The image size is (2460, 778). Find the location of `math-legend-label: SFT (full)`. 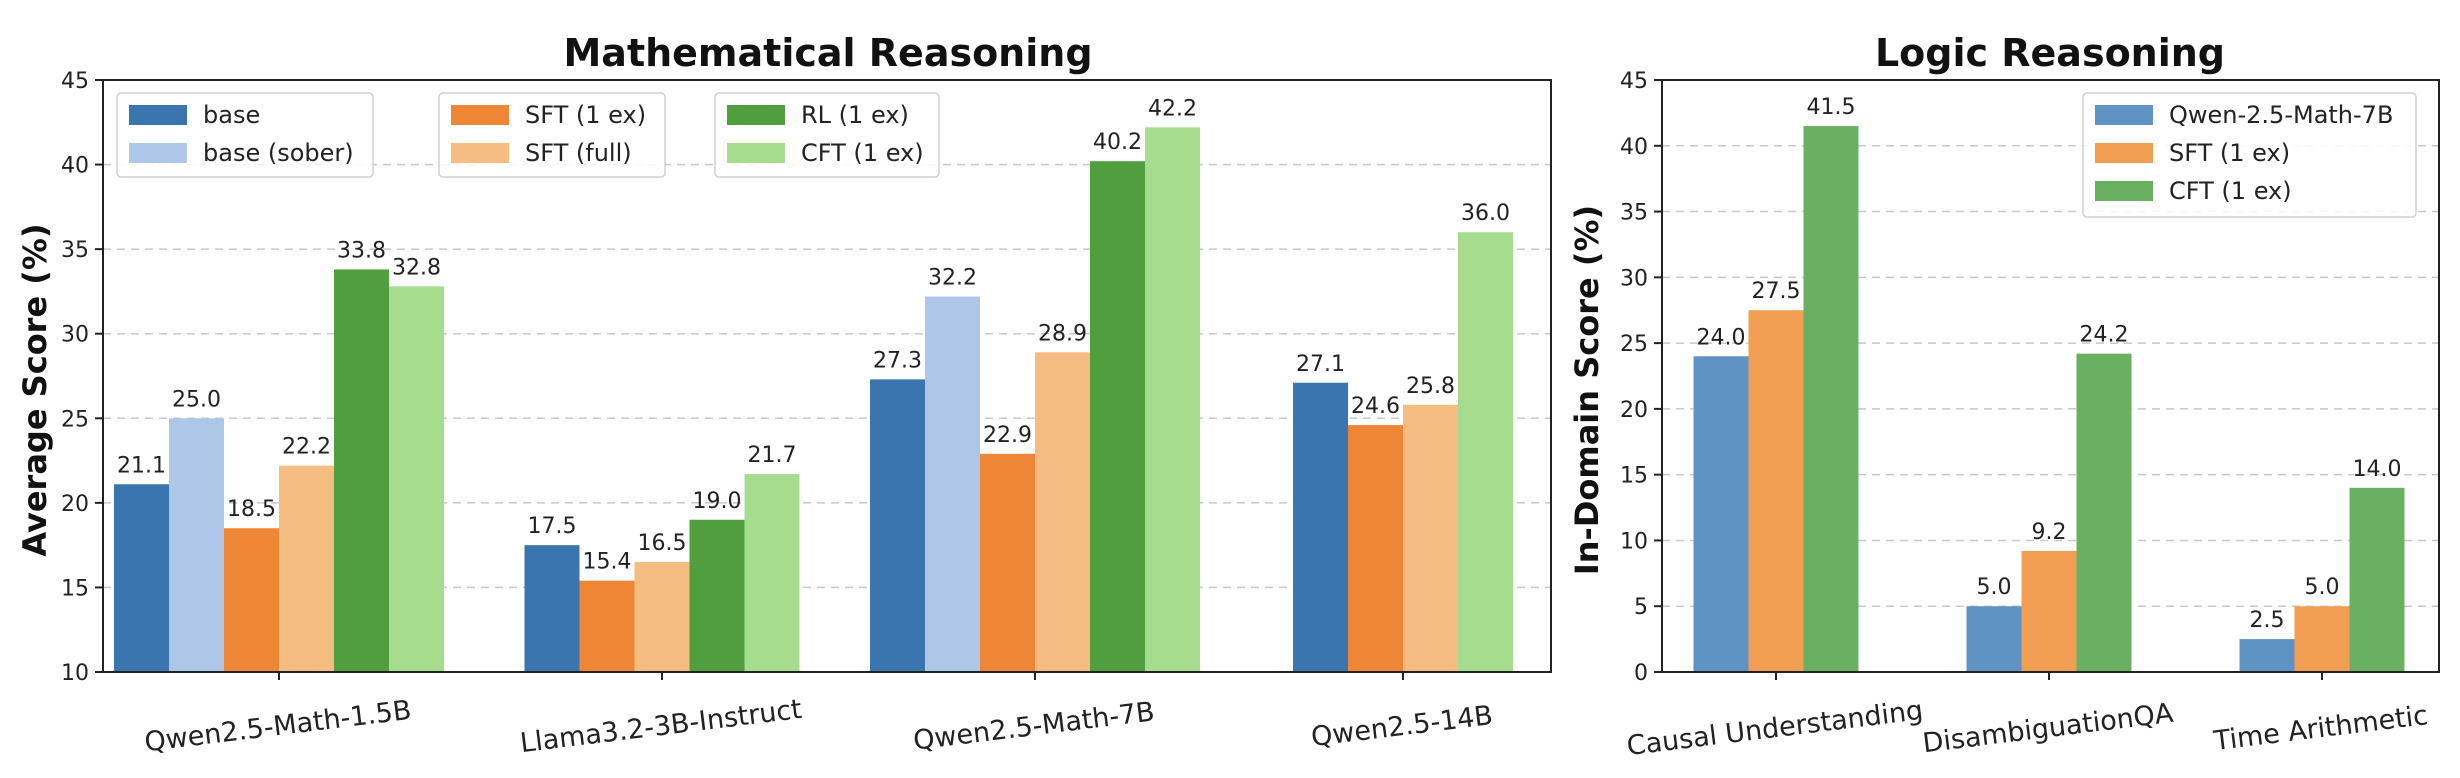

math-legend-label: SFT (full) is located at coordinates (578, 153).